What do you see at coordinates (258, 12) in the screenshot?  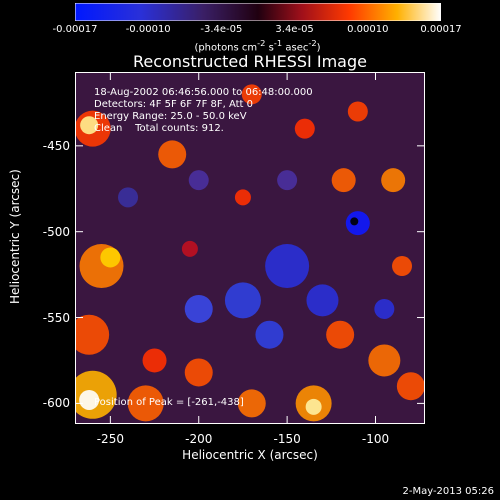 I see `colorbar` at bounding box center [258, 12].